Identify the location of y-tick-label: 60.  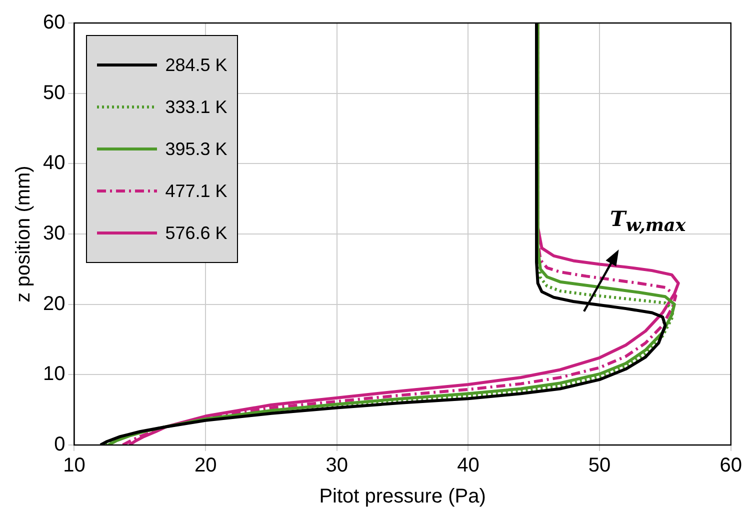
(54, 23).